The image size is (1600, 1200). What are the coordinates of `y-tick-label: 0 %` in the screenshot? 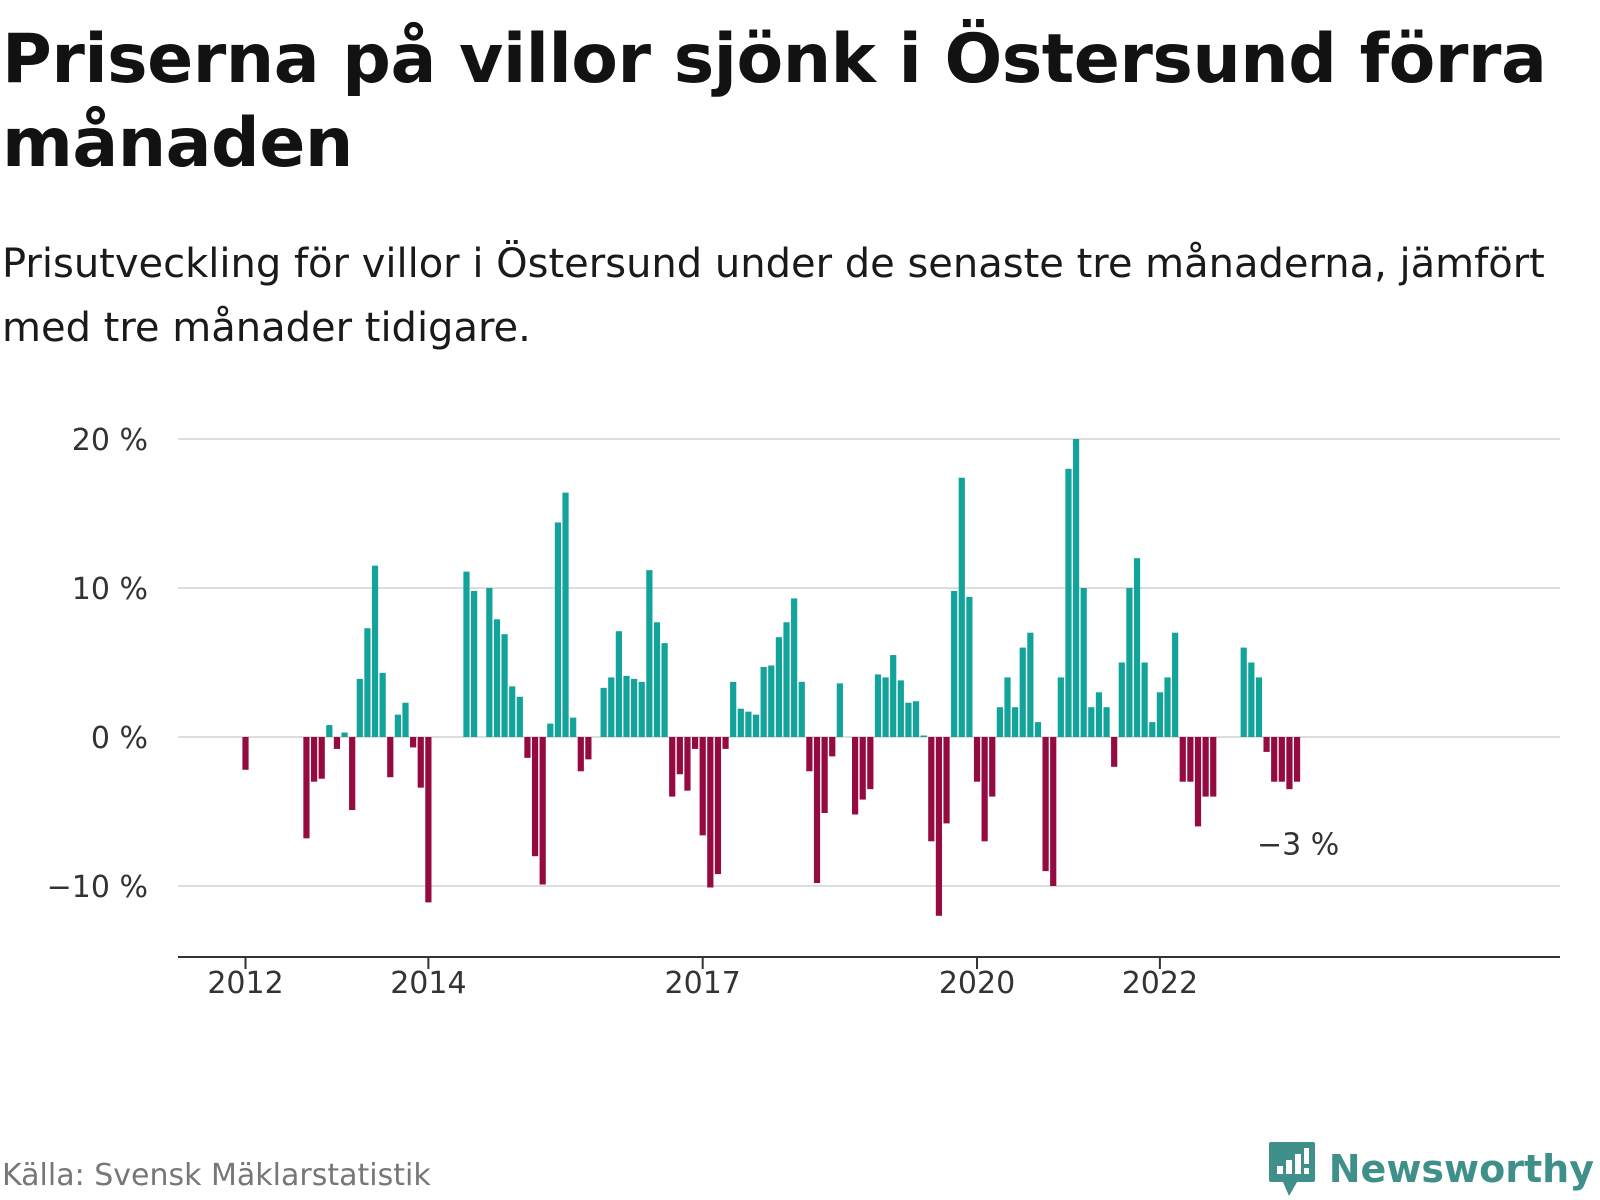 It's located at (119, 738).